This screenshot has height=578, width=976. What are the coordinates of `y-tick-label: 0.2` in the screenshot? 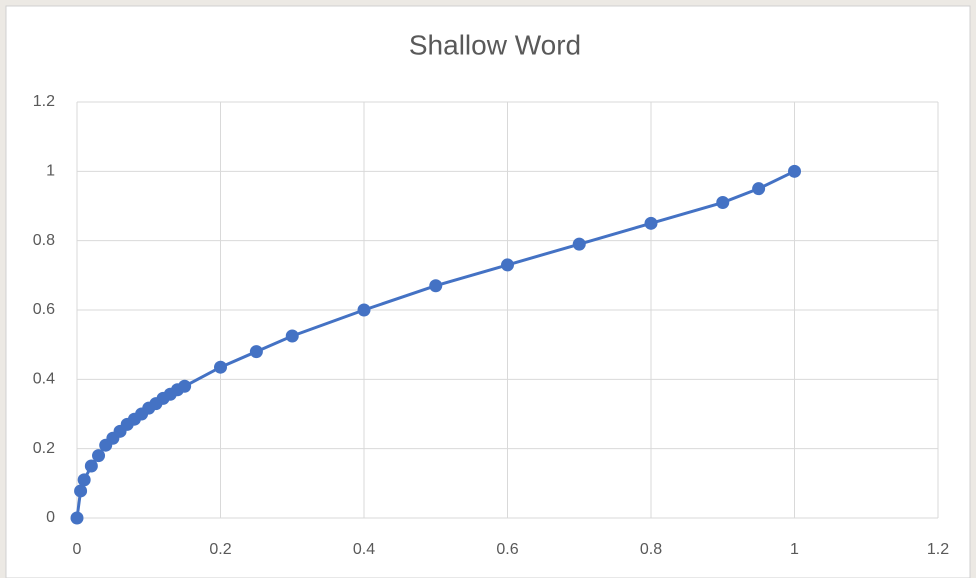 It's located at (44, 448).